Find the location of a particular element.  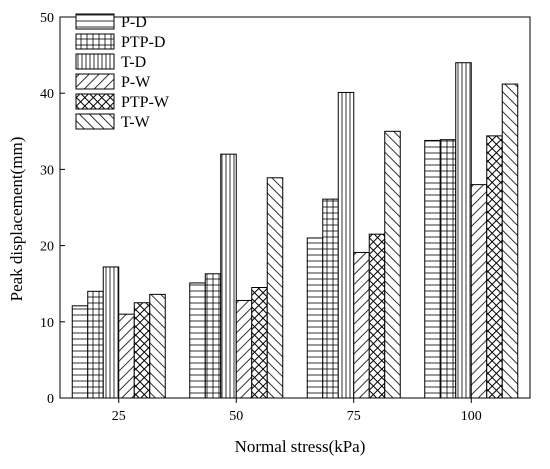

legend-label-t-w: T-W is located at coordinates (136, 122).